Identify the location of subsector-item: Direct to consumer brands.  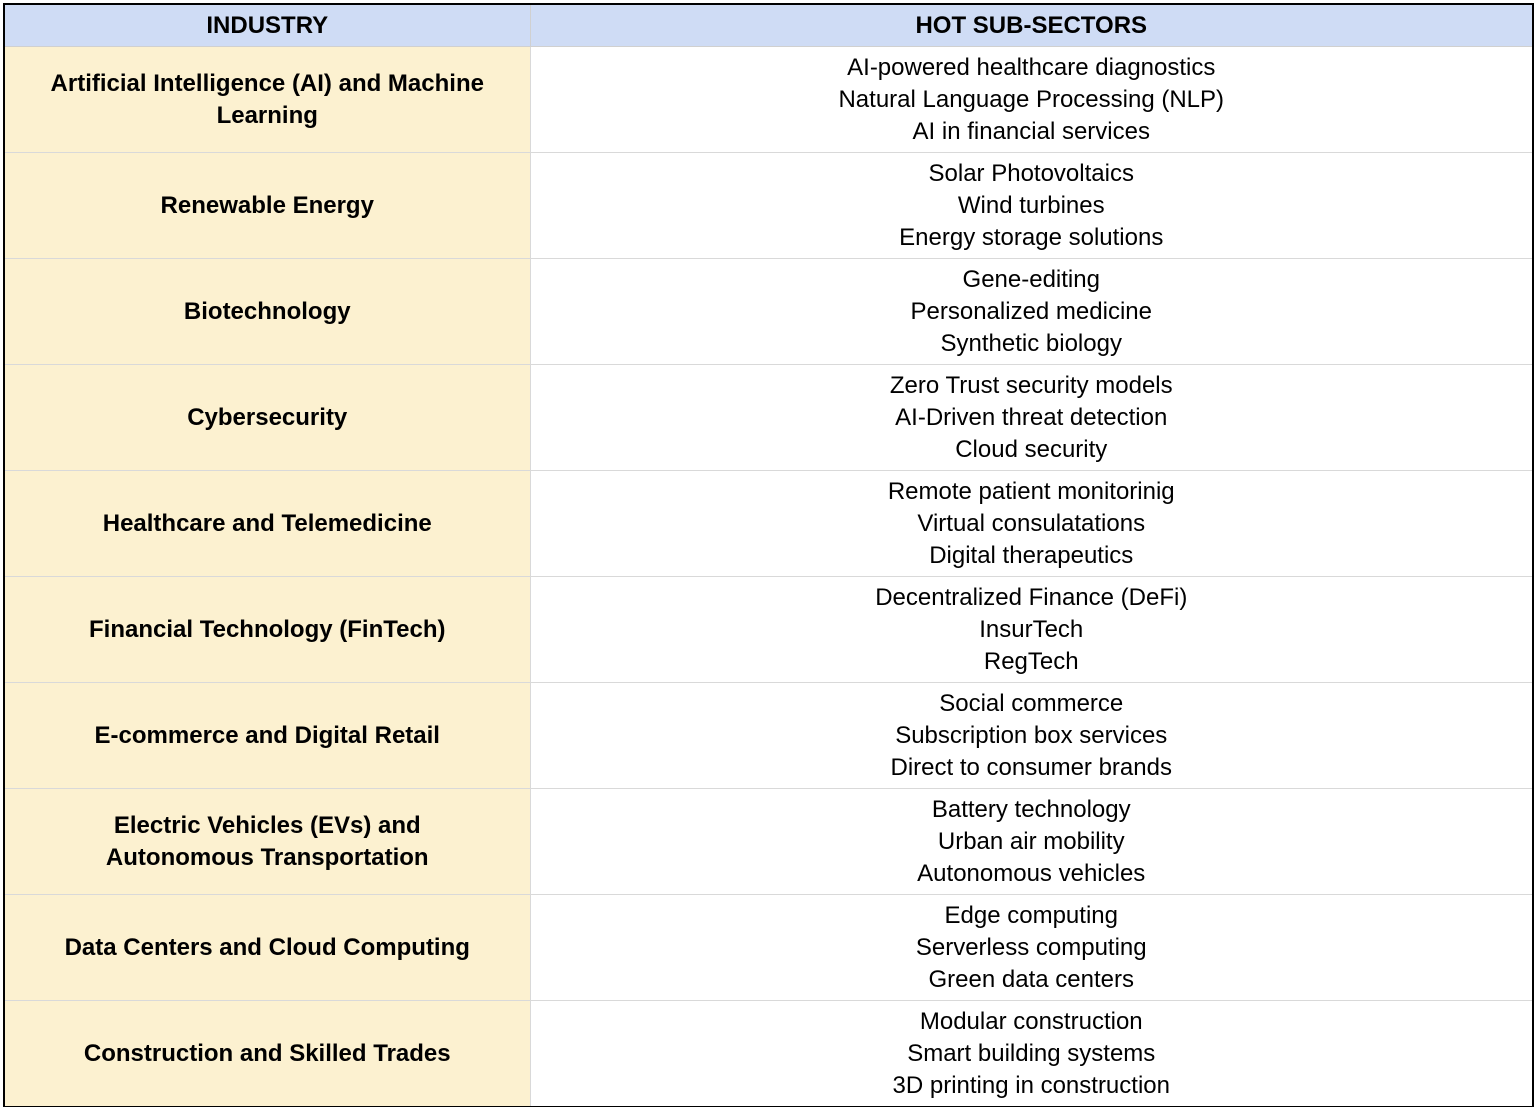
(1031, 767).